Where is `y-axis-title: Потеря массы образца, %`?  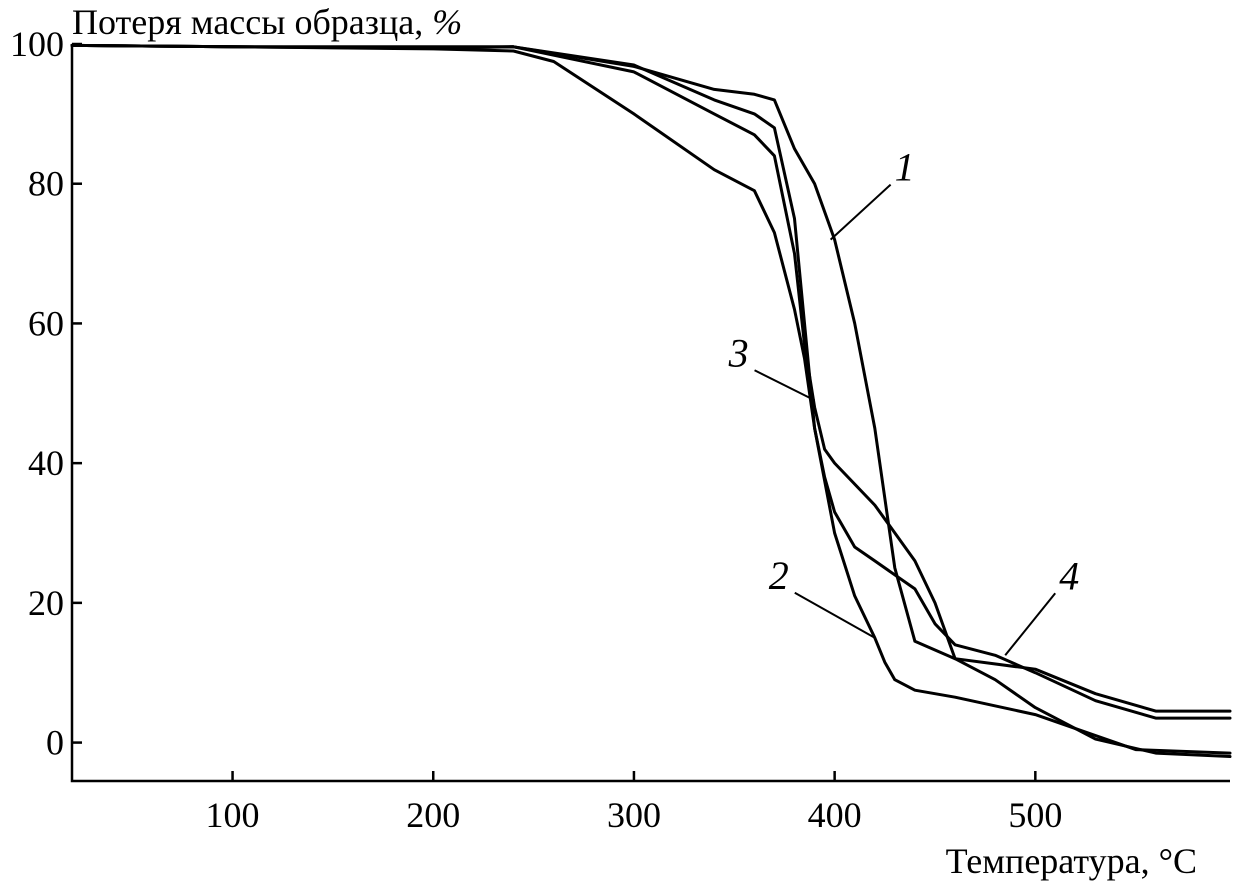
y-axis-title: Потеря массы образца, % is located at coordinates (267, 22).